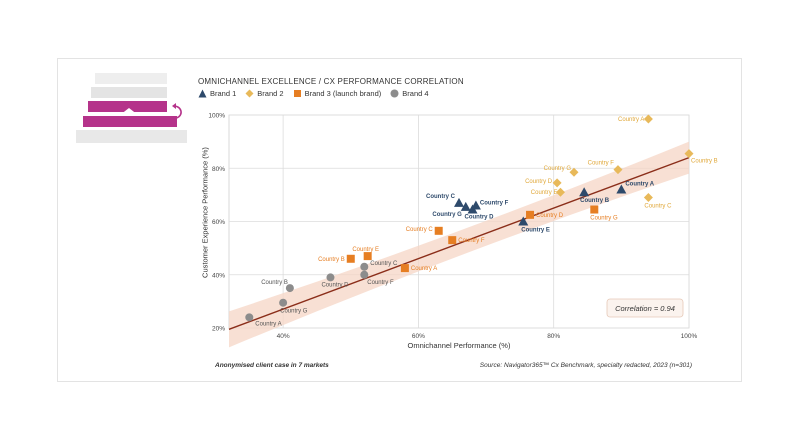 This screenshot has height=448, width=800. What do you see at coordinates (544, 193) in the screenshot?
I see `brand2-point-label: Country E` at bounding box center [544, 193].